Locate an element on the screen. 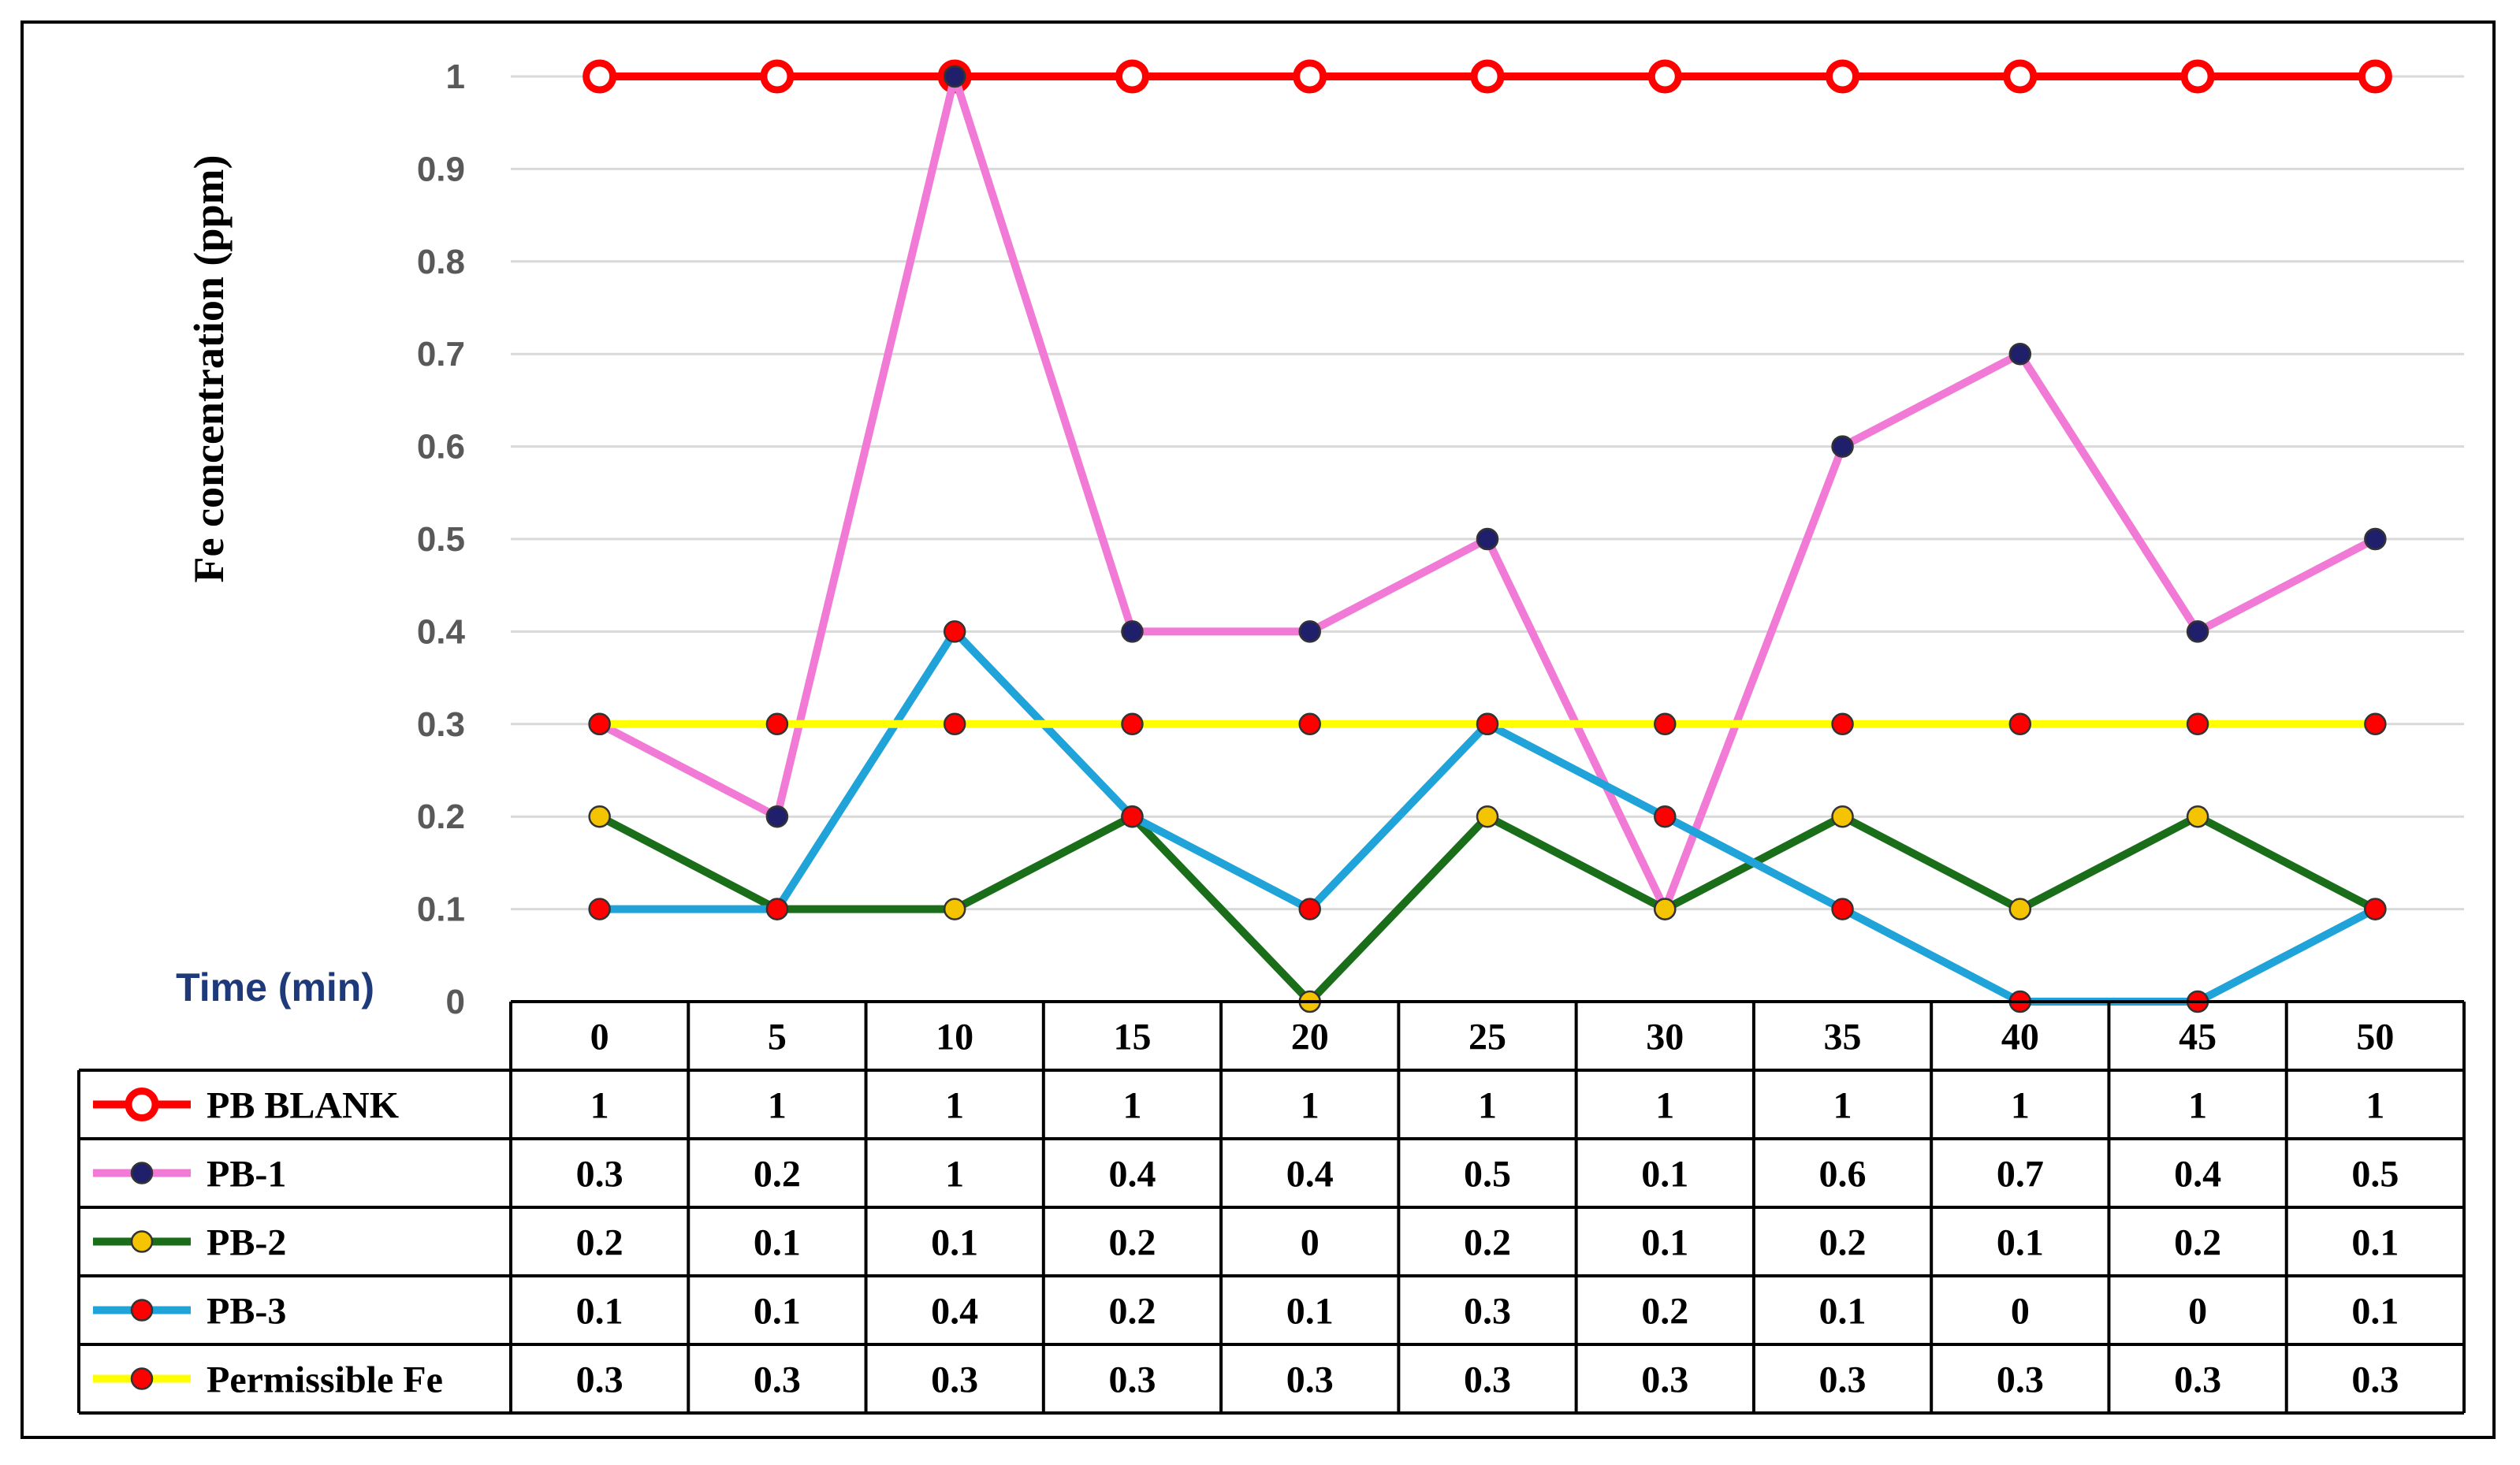  y-axis-label: Fe concentration (ppm) is located at coordinates (209, 369).